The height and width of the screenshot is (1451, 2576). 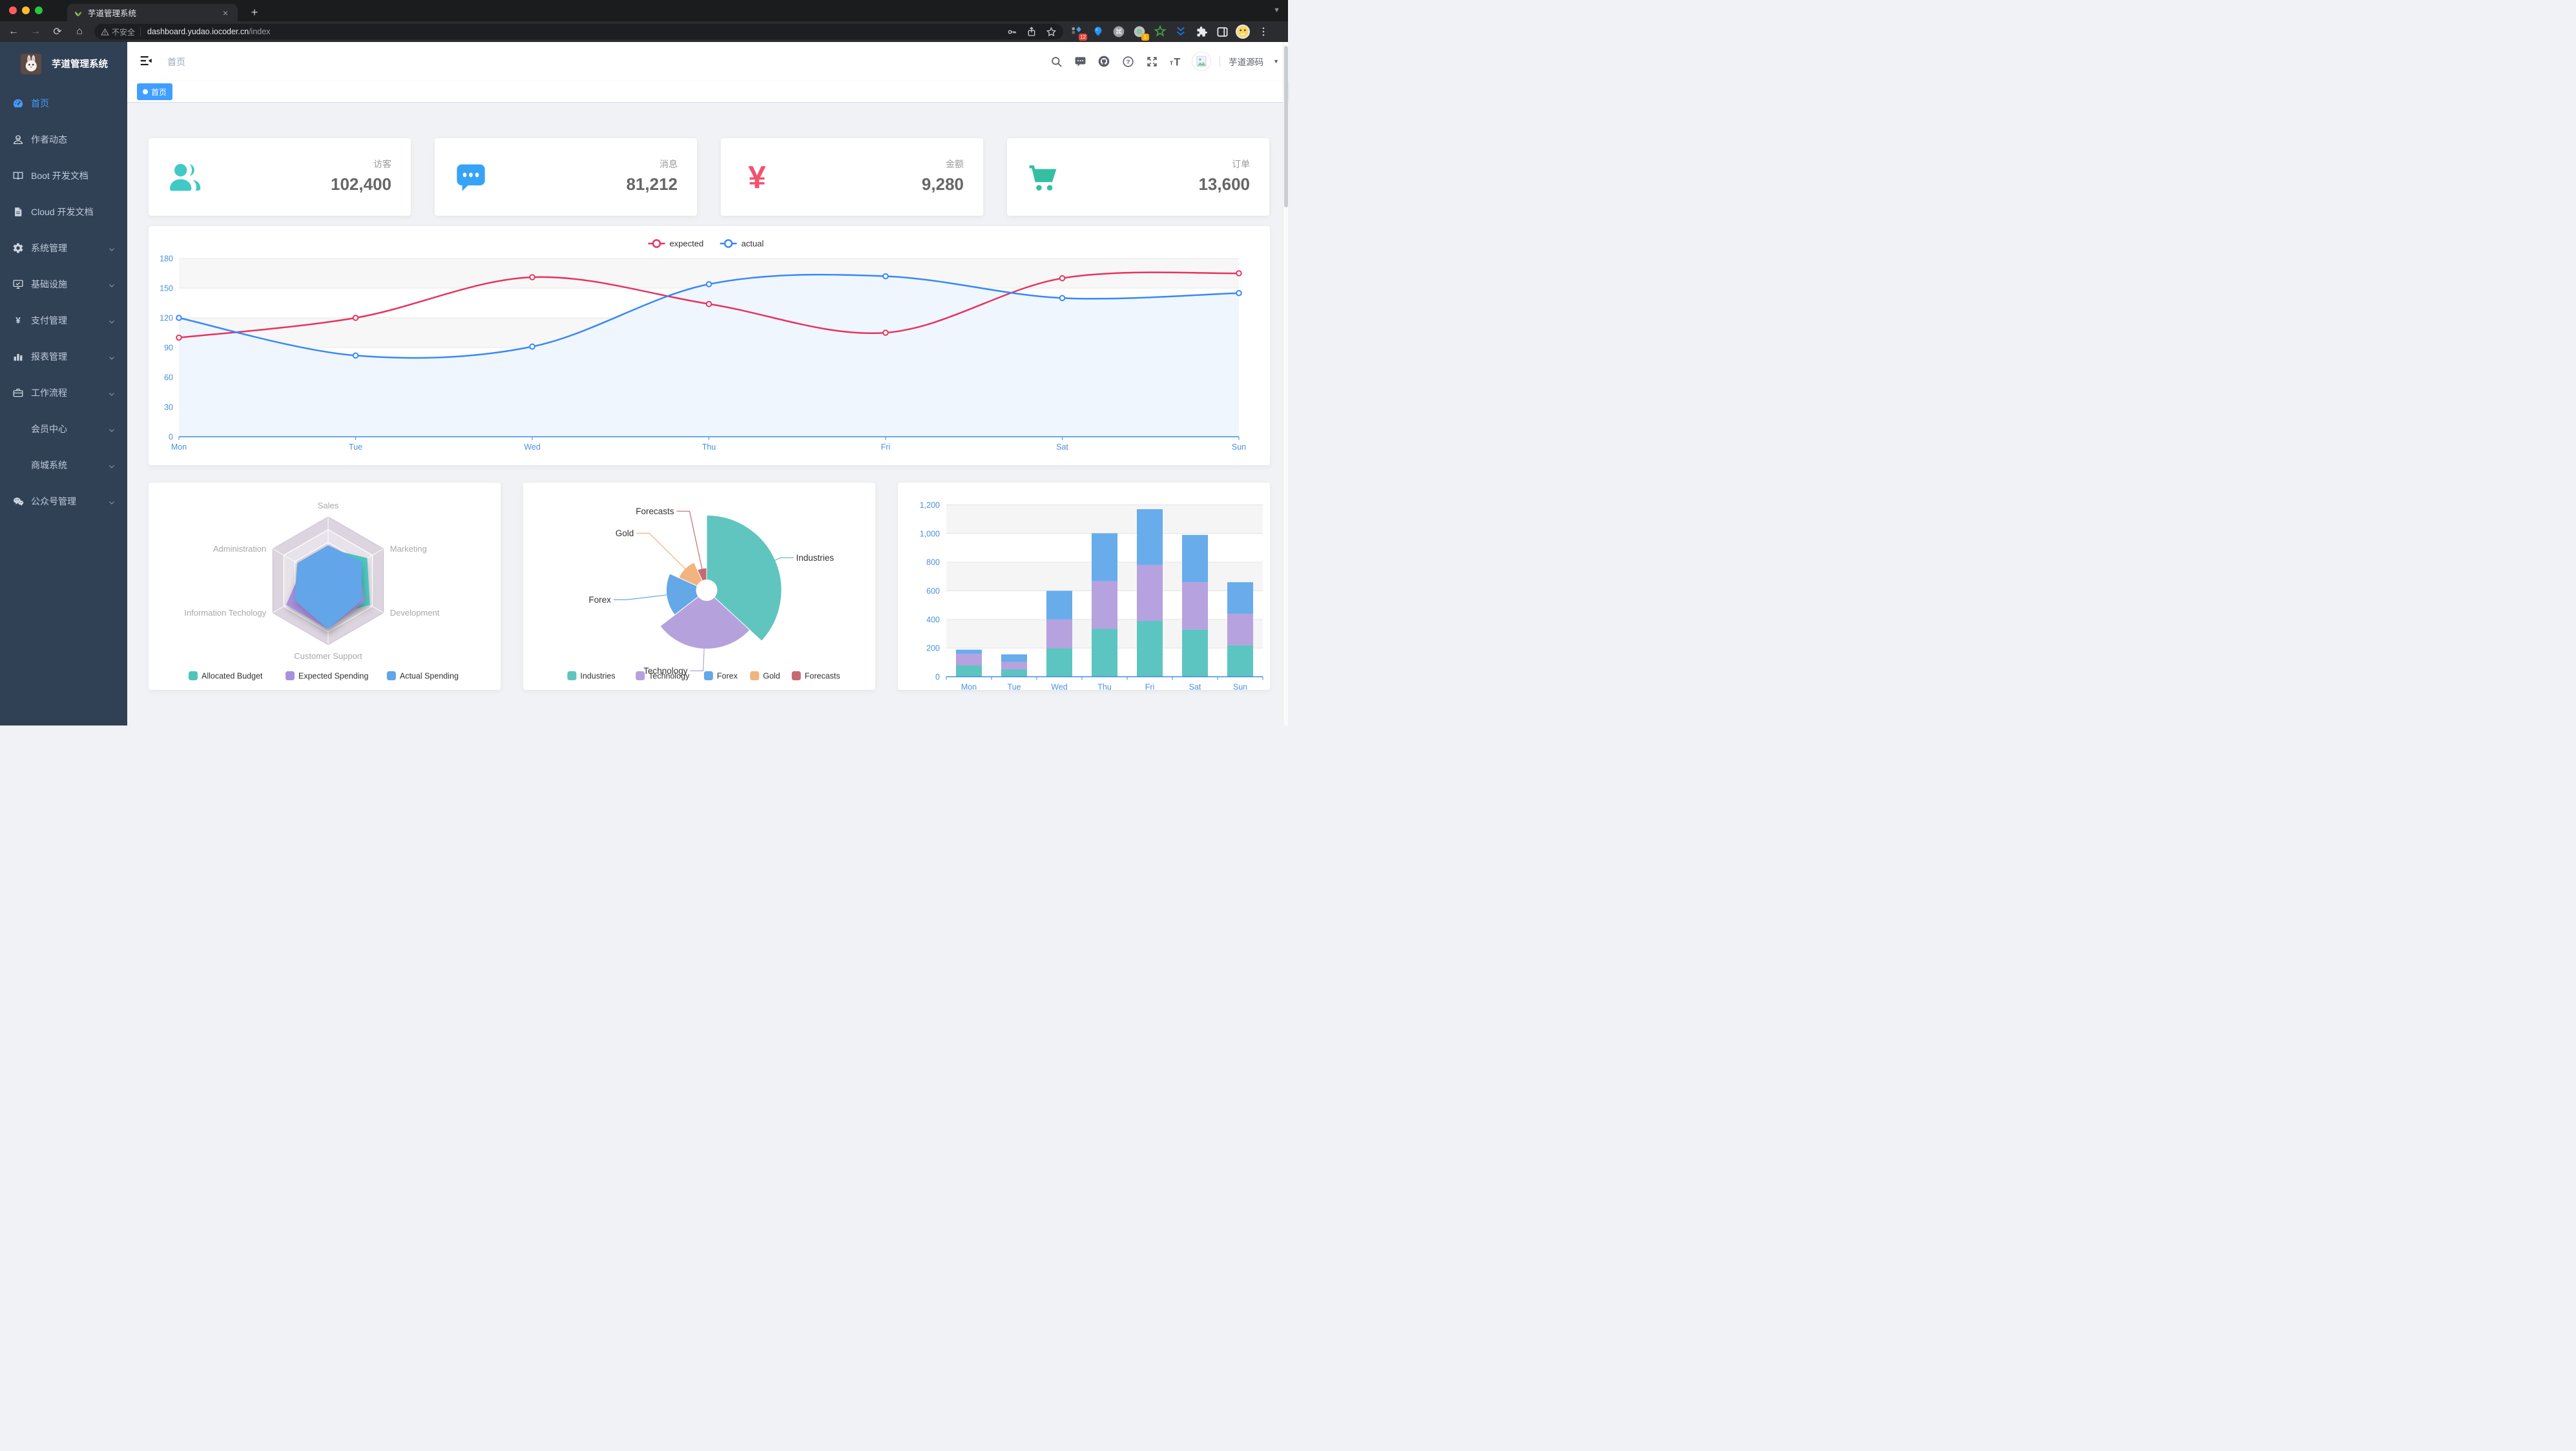 What do you see at coordinates (1056, 61) in the screenshot?
I see `search-icon` at bounding box center [1056, 61].